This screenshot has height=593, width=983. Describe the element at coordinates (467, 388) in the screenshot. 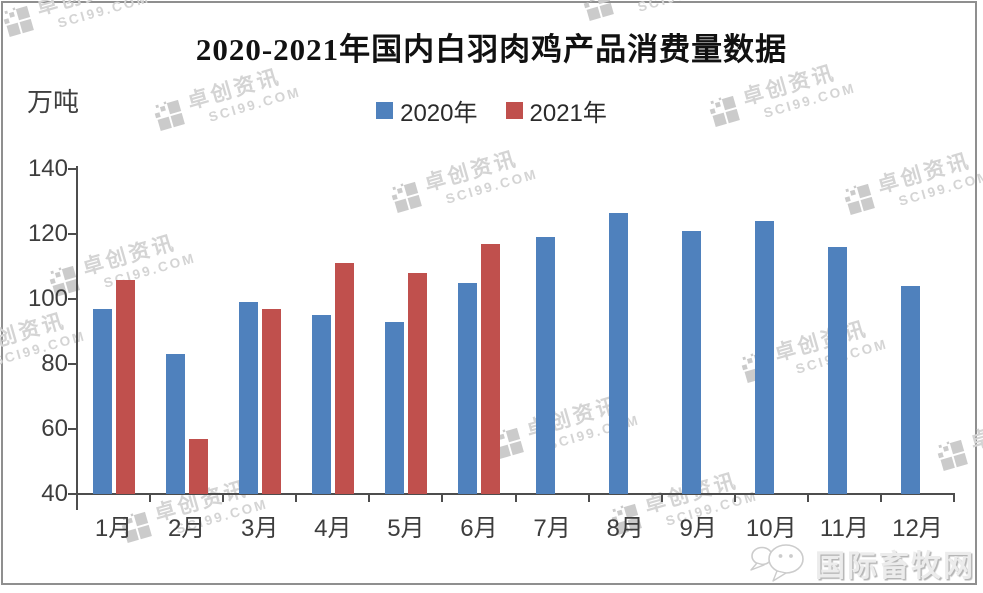

I see `bar-2020年-6月` at that location.